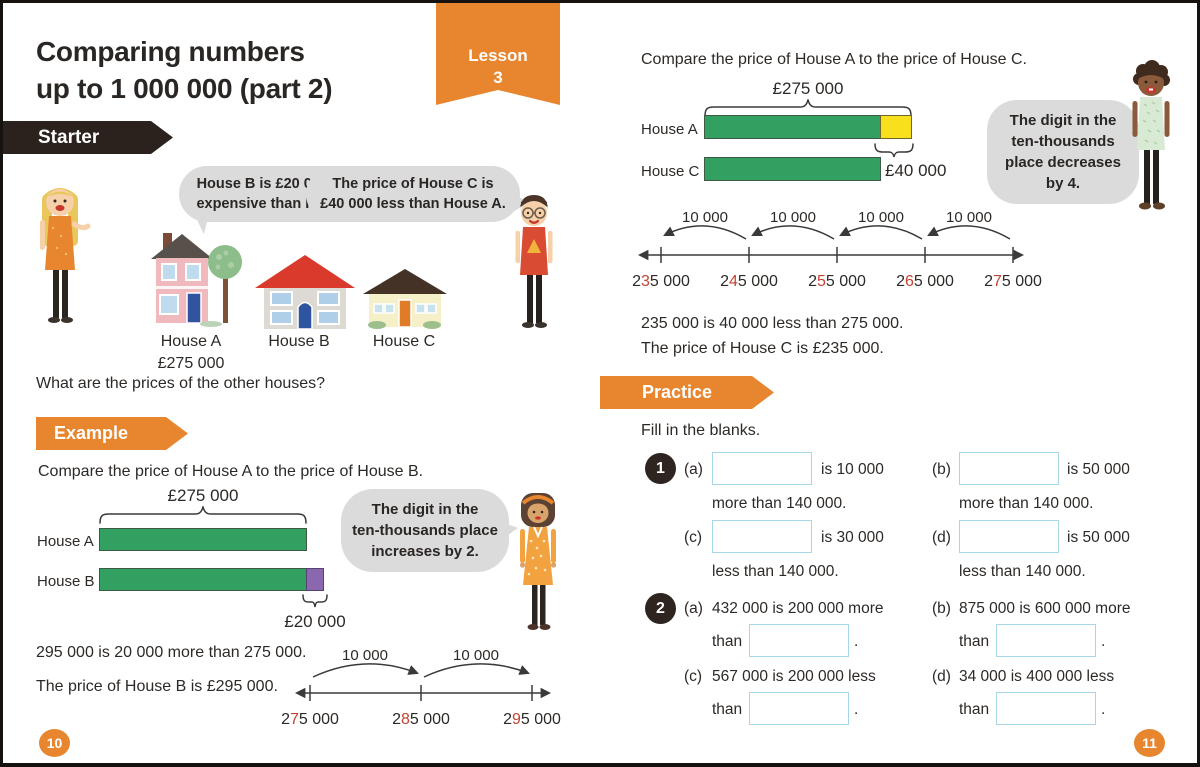  I want to click on character-boy-glasses, so click(534, 261).